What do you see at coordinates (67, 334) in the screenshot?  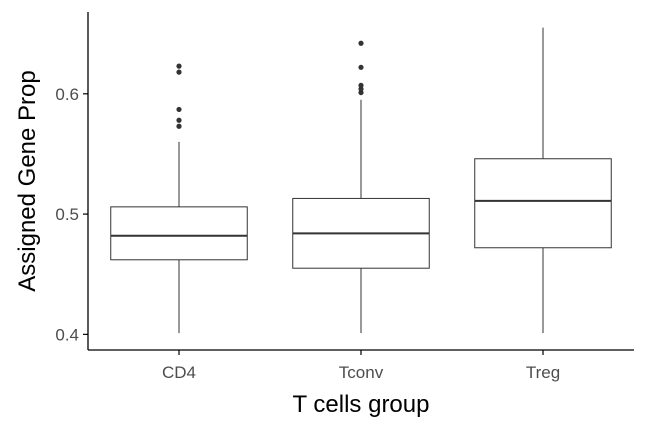 I see `y-tick-label: 0.4` at bounding box center [67, 334].